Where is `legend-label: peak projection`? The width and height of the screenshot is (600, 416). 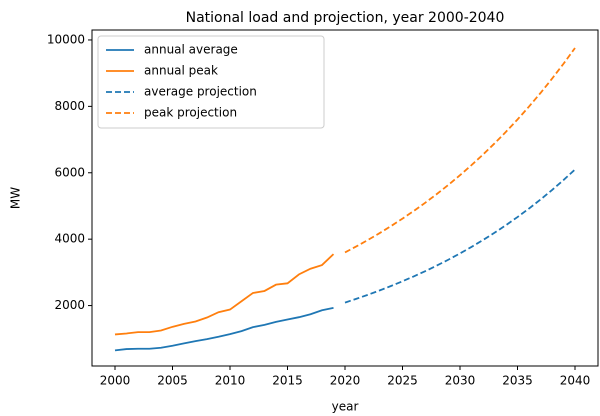
legend-label: peak projection is located at coordinates (190, 113).